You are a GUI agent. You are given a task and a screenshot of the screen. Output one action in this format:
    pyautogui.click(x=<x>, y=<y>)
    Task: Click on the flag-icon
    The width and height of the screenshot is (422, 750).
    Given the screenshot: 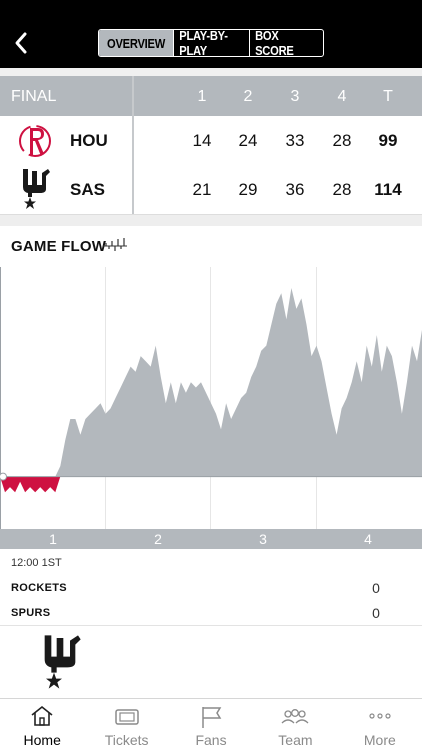 What is the action you would take?
    pyautogui.click(x=212, y=717)
    